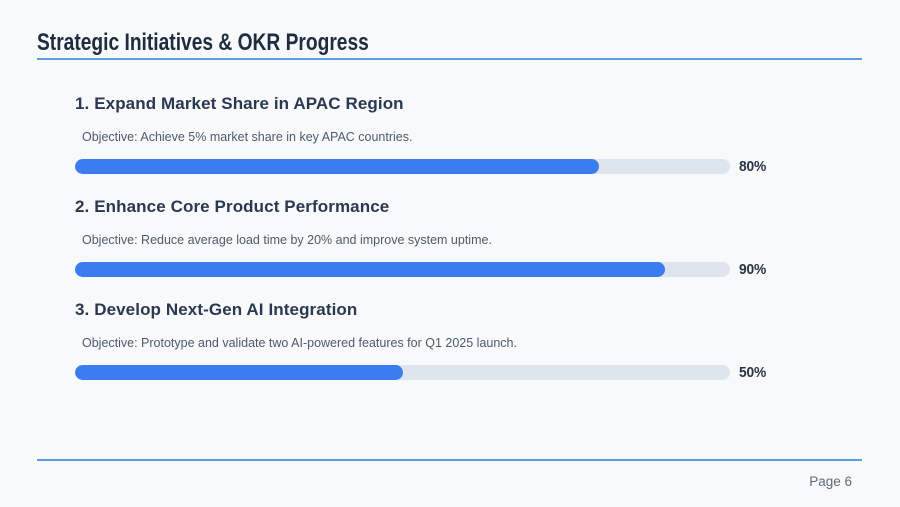 This screenshot has height=507, width=900. I want to click on title-underline, so click(449, 59).